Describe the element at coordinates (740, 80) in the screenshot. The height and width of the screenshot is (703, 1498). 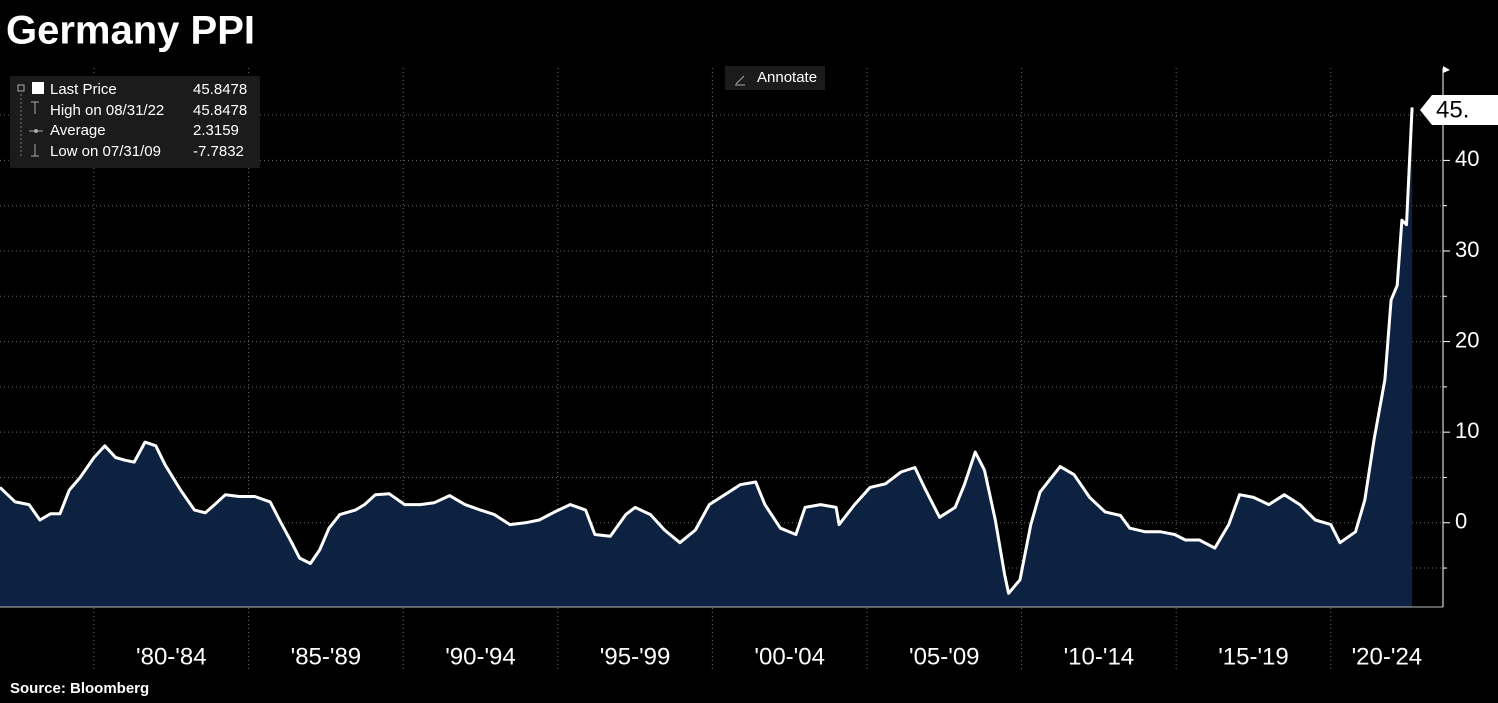
I see `button-icon` at that location.